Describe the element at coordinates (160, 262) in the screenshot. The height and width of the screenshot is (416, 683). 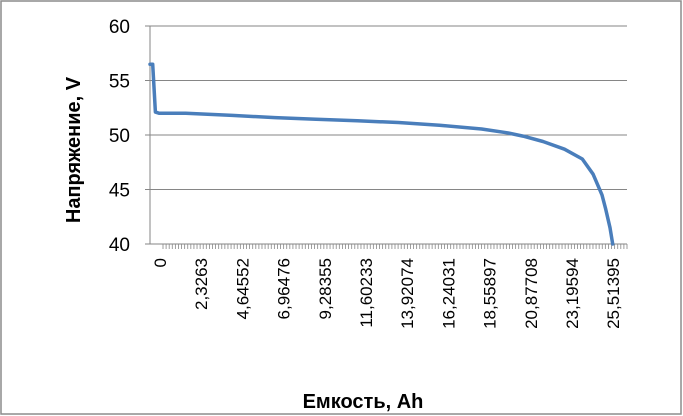
I see `x-tick-label: 0` at that location.